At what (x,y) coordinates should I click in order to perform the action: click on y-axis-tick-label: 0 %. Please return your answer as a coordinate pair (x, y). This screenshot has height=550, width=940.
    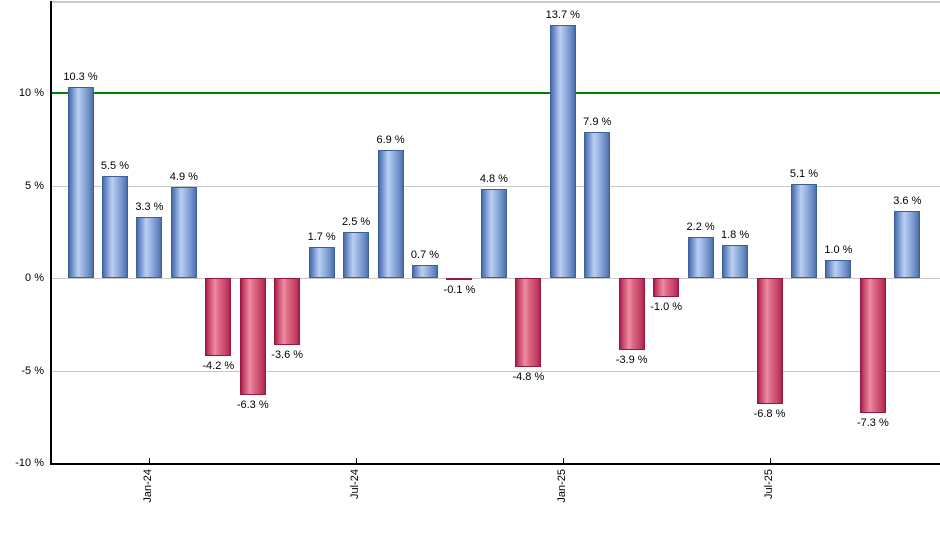
    Looking at the image, I should click on (34, 278).